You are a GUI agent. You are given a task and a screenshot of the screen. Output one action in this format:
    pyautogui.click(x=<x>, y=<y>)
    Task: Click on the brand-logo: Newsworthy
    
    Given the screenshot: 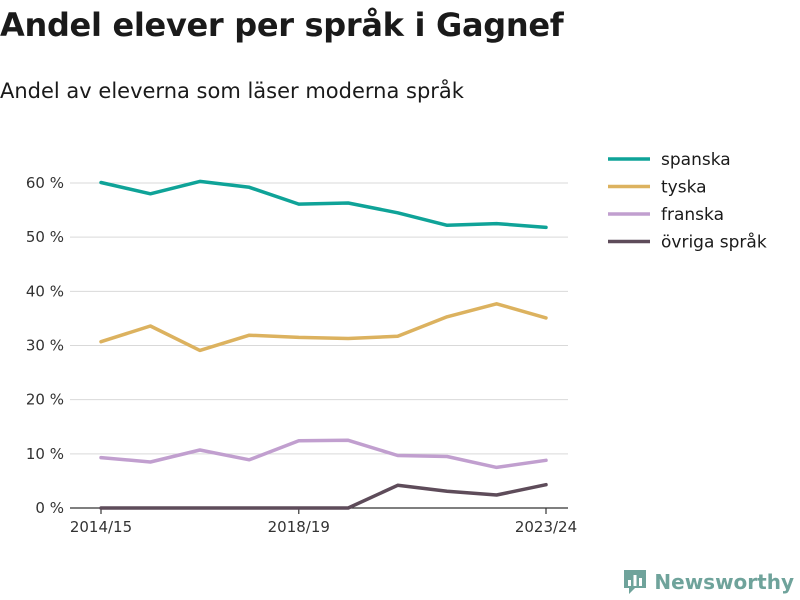 What is the action you would take?
    pyautogui.click(x=708, y=582)
    